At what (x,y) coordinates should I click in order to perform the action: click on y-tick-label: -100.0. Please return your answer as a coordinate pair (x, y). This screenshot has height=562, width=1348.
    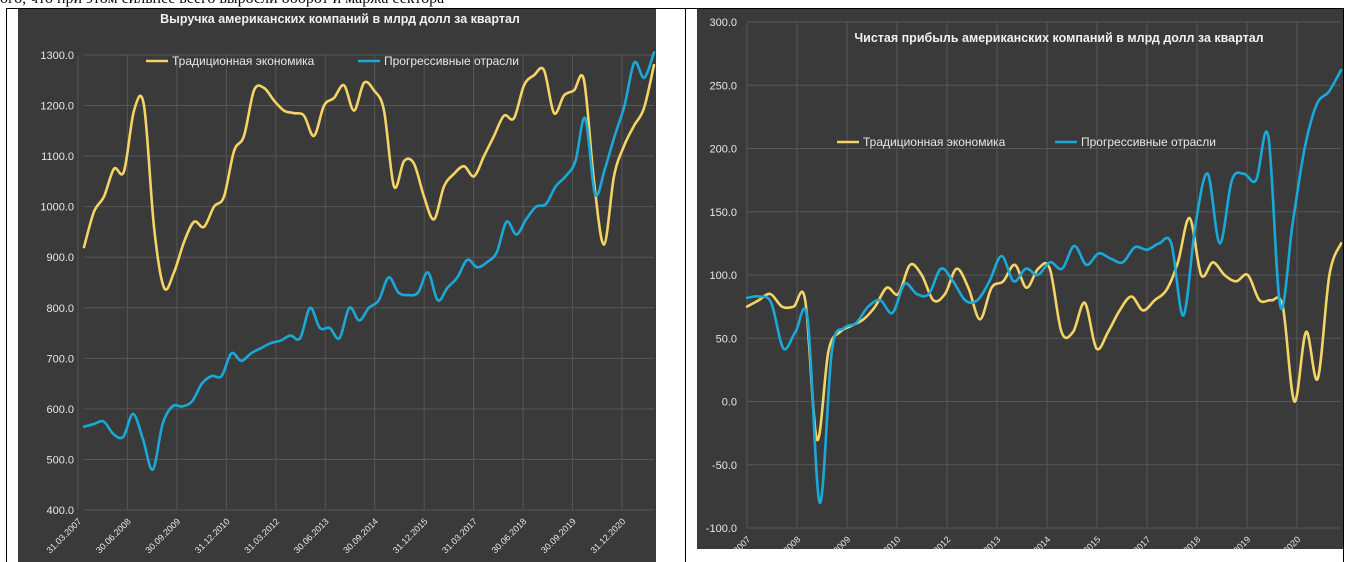
    Looking at the image, I should click on (721, 529).